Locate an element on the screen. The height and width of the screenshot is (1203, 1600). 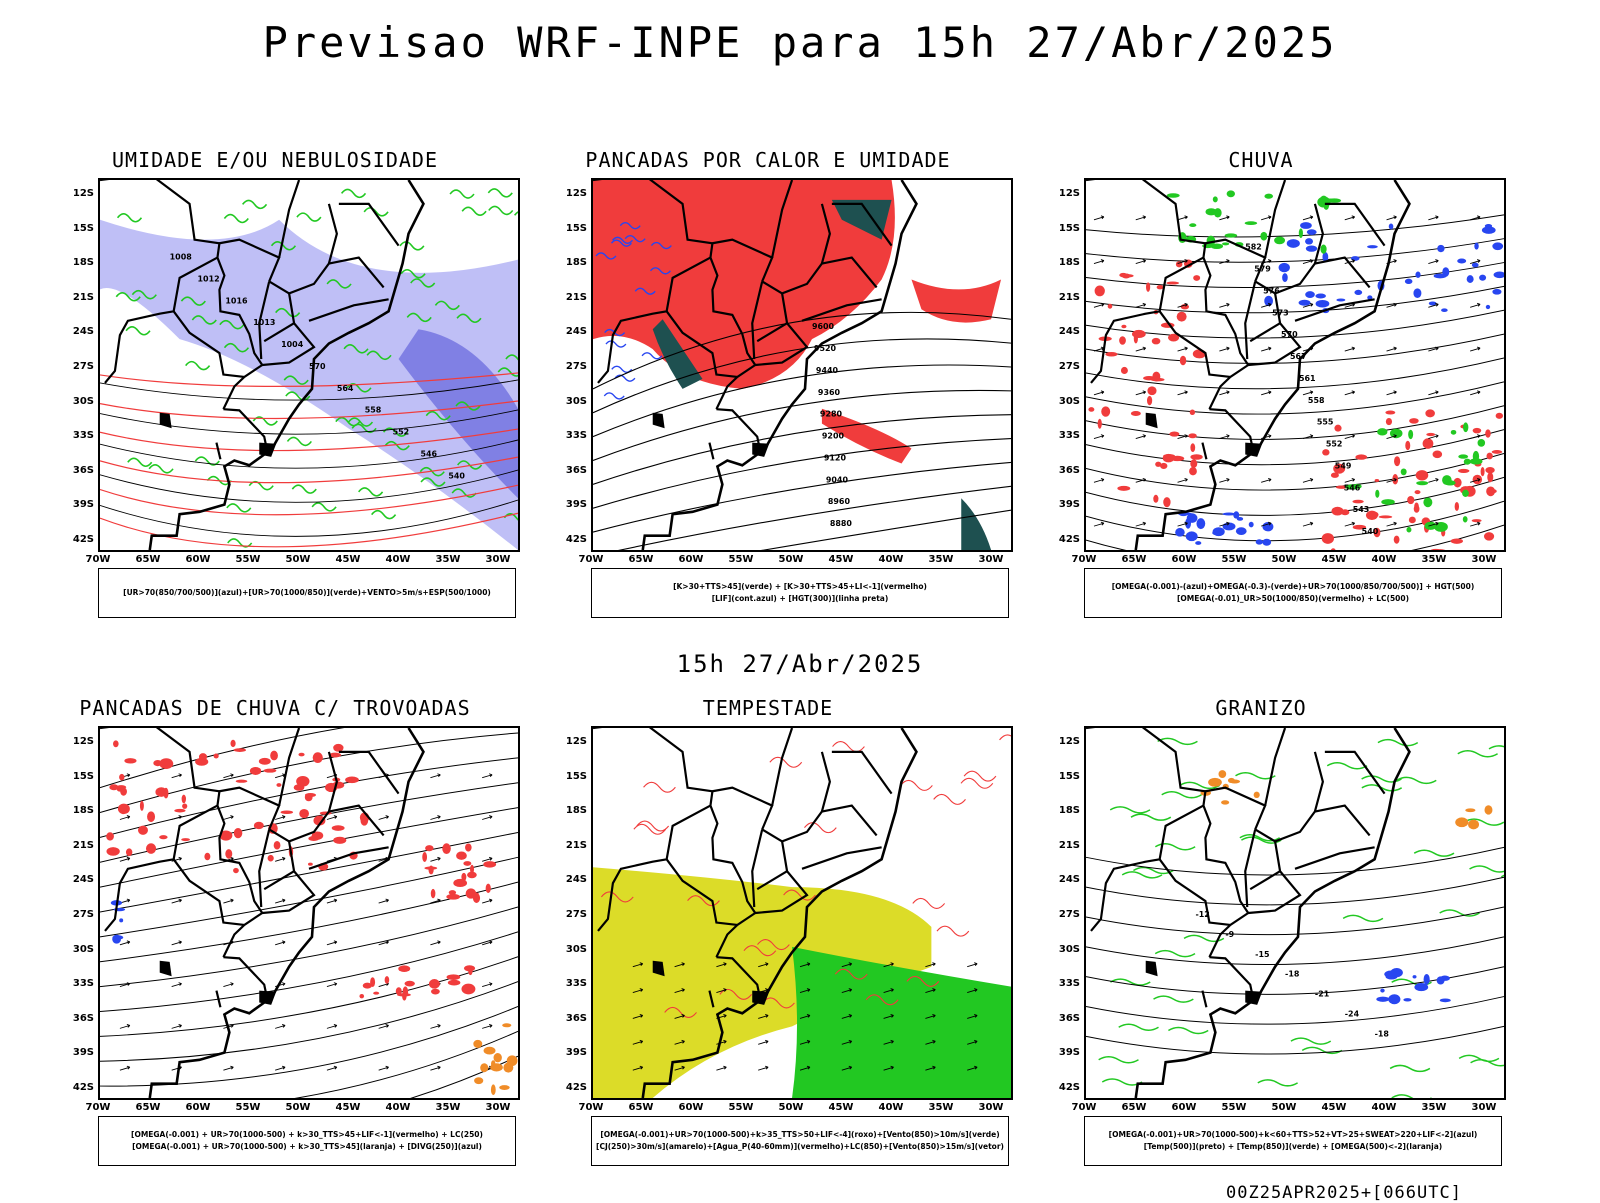
latitude-label: 39S is located at coordinates (576, 505).